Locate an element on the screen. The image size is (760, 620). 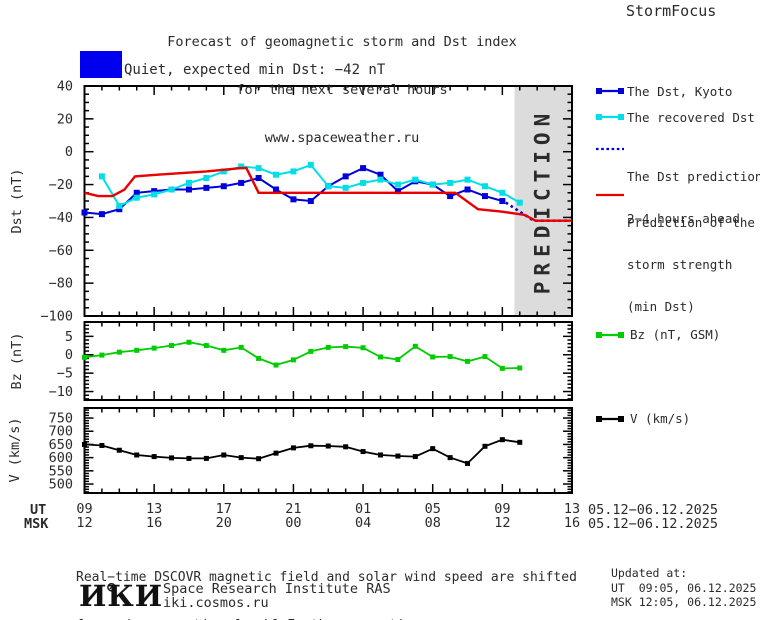
status-text: Quiet, expected min Dst: −42 nT is located at coordinates (255, 70).